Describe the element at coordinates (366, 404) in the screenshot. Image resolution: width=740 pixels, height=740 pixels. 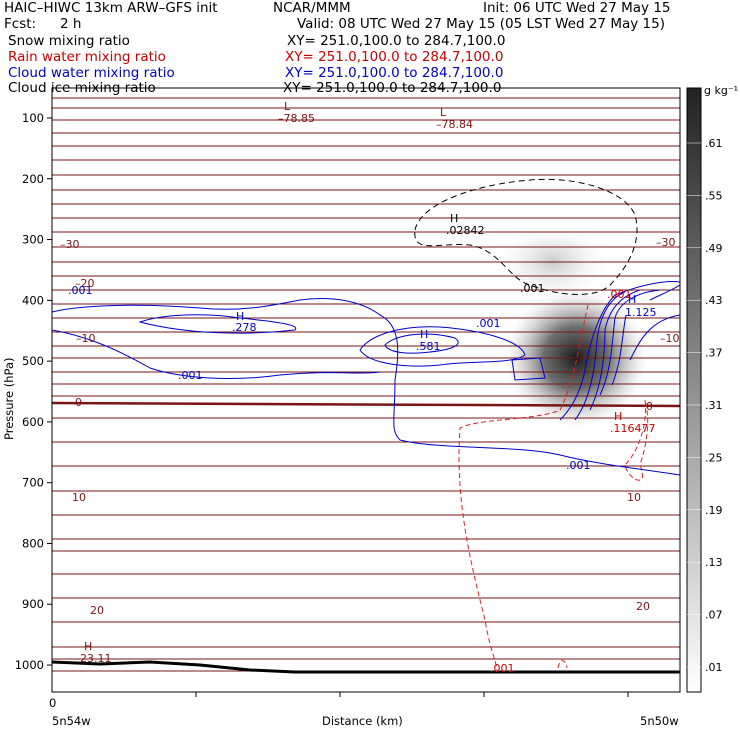
I see `zero-isotherm` at that location.